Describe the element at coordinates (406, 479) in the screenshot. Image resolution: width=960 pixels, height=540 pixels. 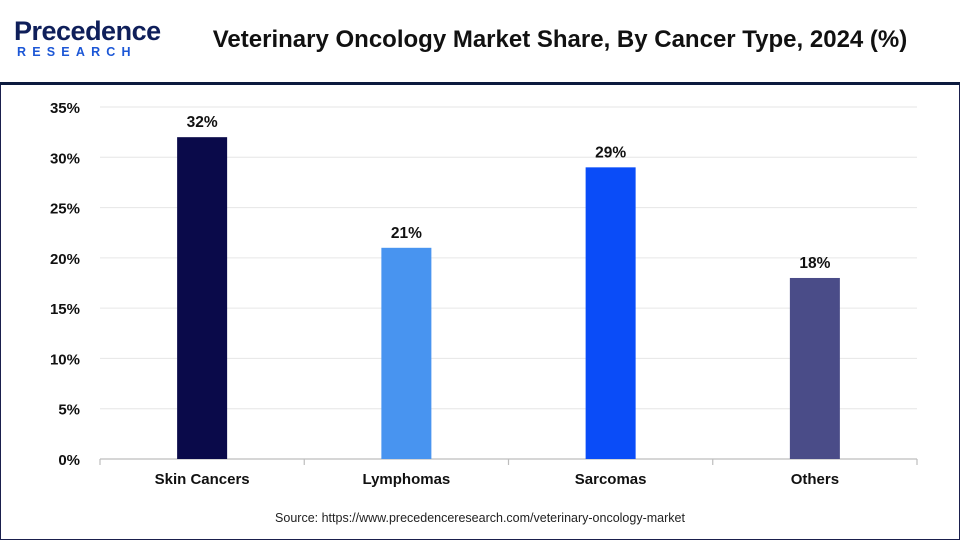
I see `x-tick-label: Lymphomas` at that location.